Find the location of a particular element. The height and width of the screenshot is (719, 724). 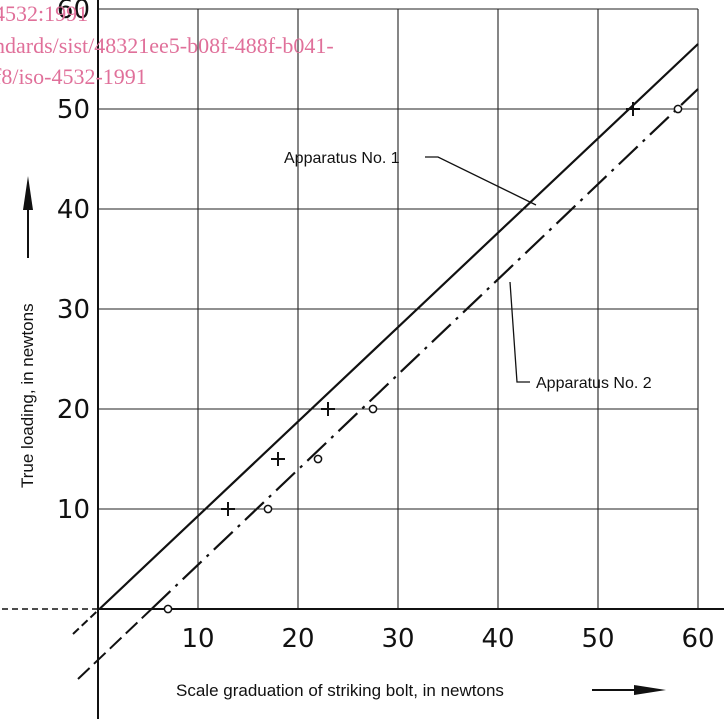

y-axis-title: True loading, in newtons is located at coordinates (27, 395).